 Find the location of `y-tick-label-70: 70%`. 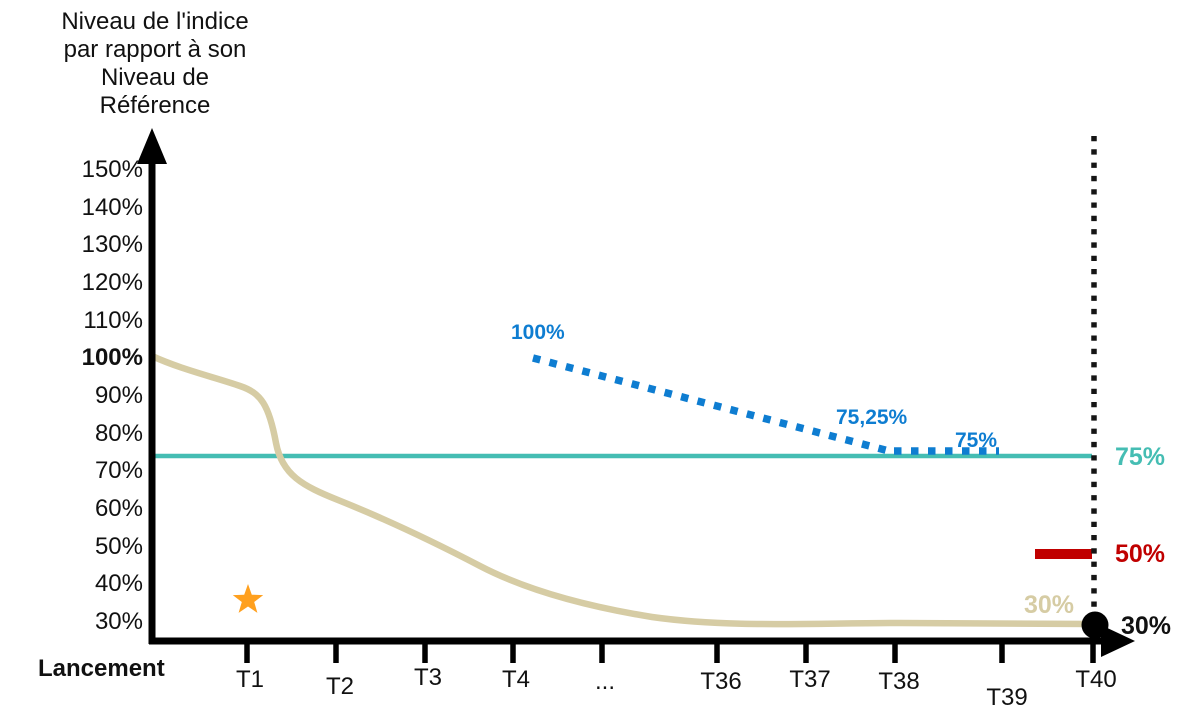

y-tick-label-70: 70% is located at coordinates (118, 470).